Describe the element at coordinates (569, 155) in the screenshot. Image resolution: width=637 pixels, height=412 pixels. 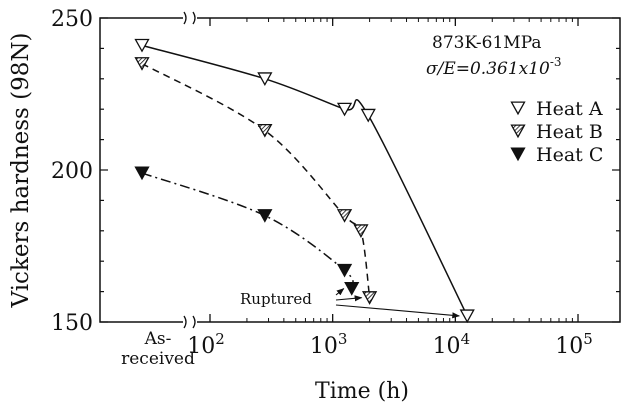
I see `legend-label-2: Heat C` at that location.